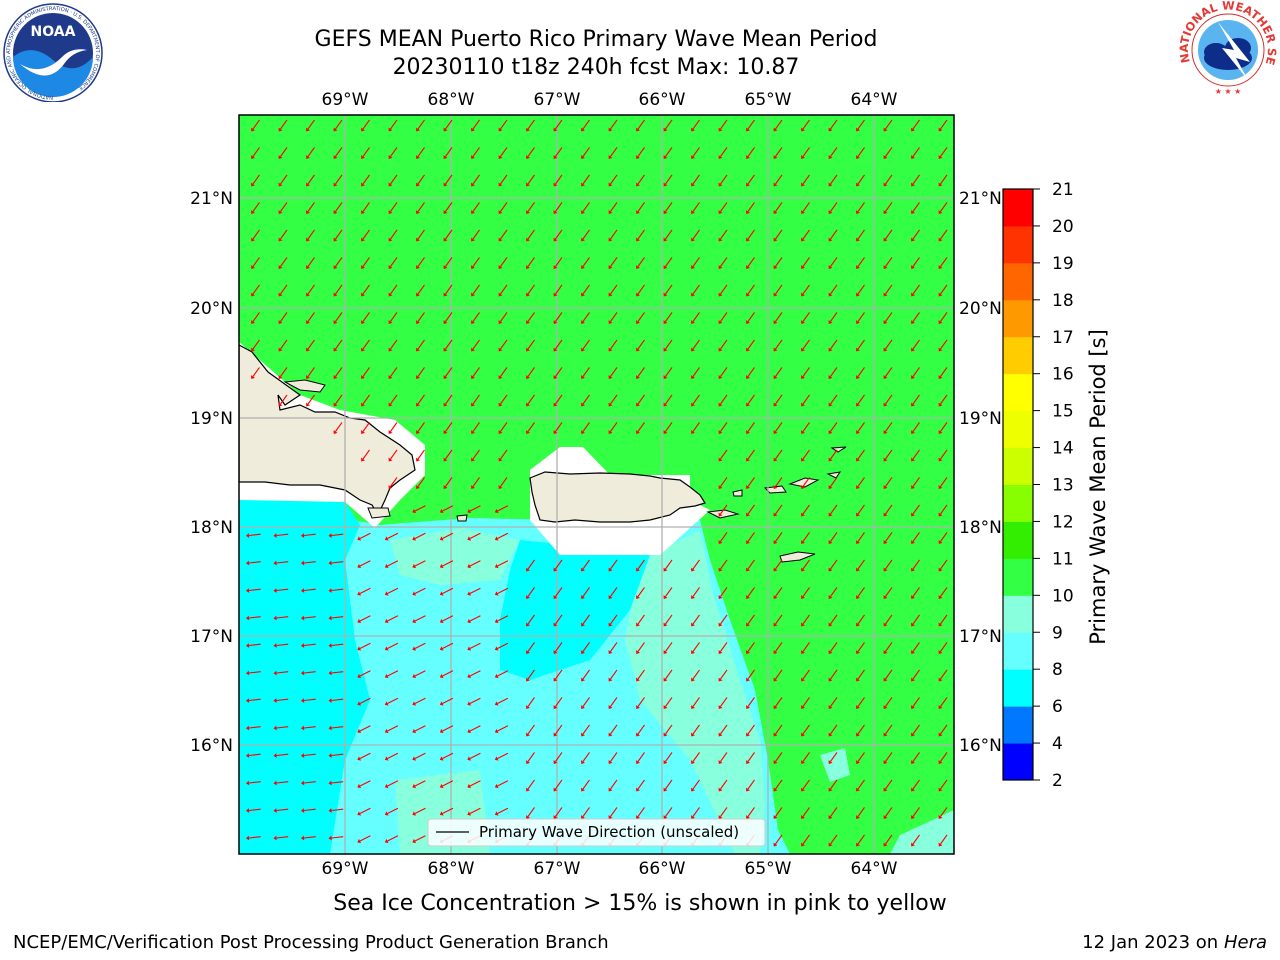  What do you see at coordinates (980, 528) in the screenshot?
I see `lat-tick-right: 18°N` at bounding box center [980, 528].